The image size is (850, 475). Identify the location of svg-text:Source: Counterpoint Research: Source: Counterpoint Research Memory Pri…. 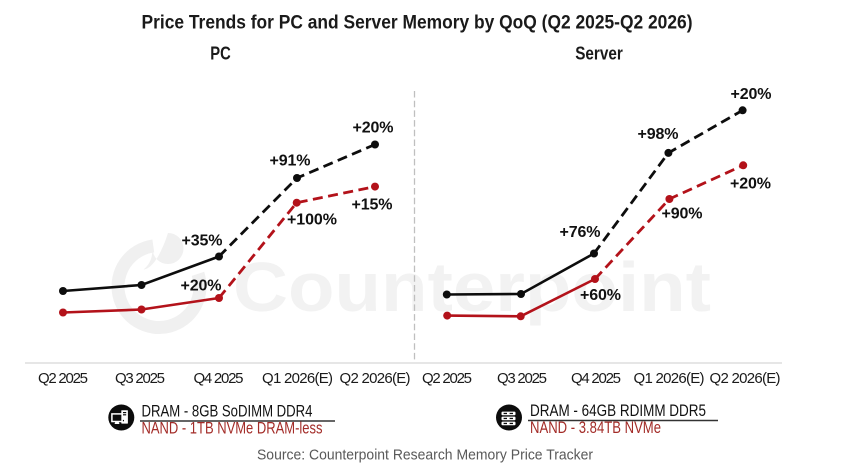
(425, 456).